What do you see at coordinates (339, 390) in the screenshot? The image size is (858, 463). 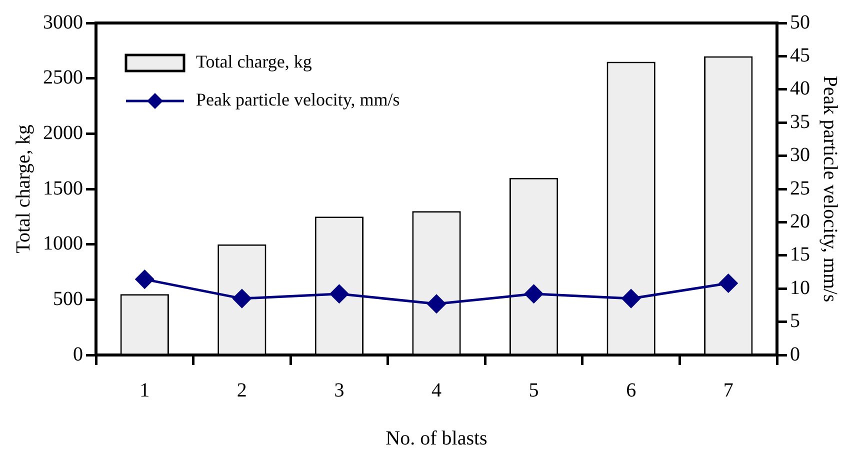 I see `x-tick-label: 3` at bounding box center [339, 390].